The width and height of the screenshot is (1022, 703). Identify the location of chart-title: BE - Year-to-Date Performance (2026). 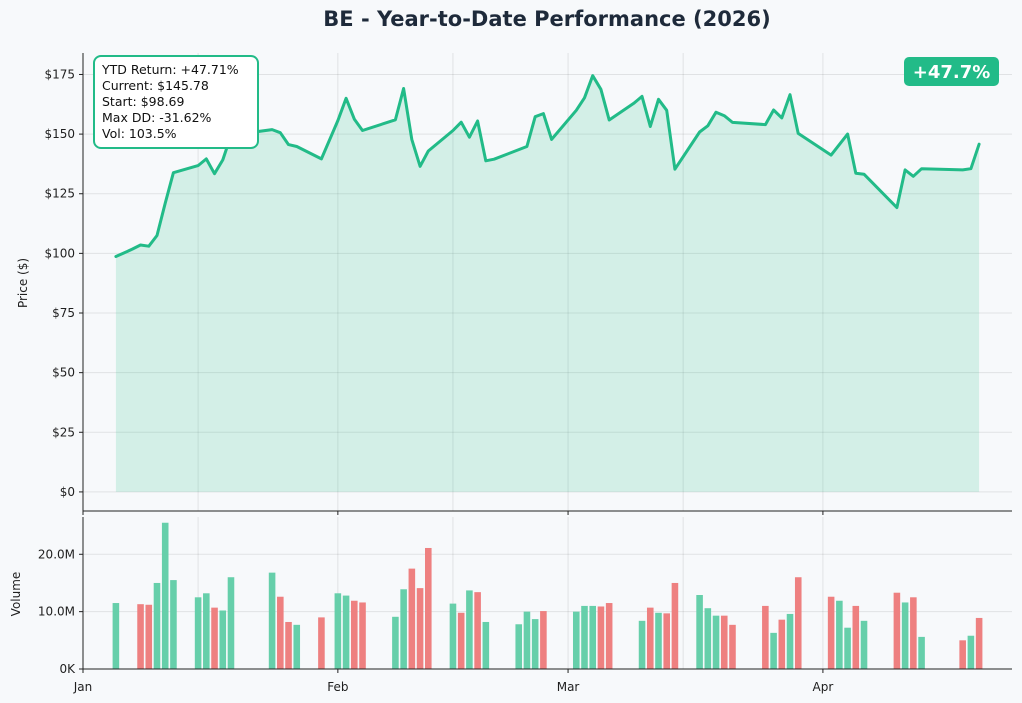
(546, 19).